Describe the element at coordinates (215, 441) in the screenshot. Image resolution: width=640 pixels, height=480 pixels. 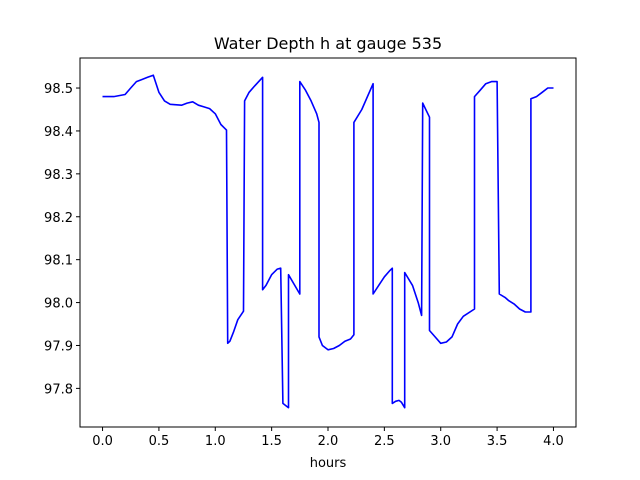
I see `x-tick-label: 1.0` at that location.